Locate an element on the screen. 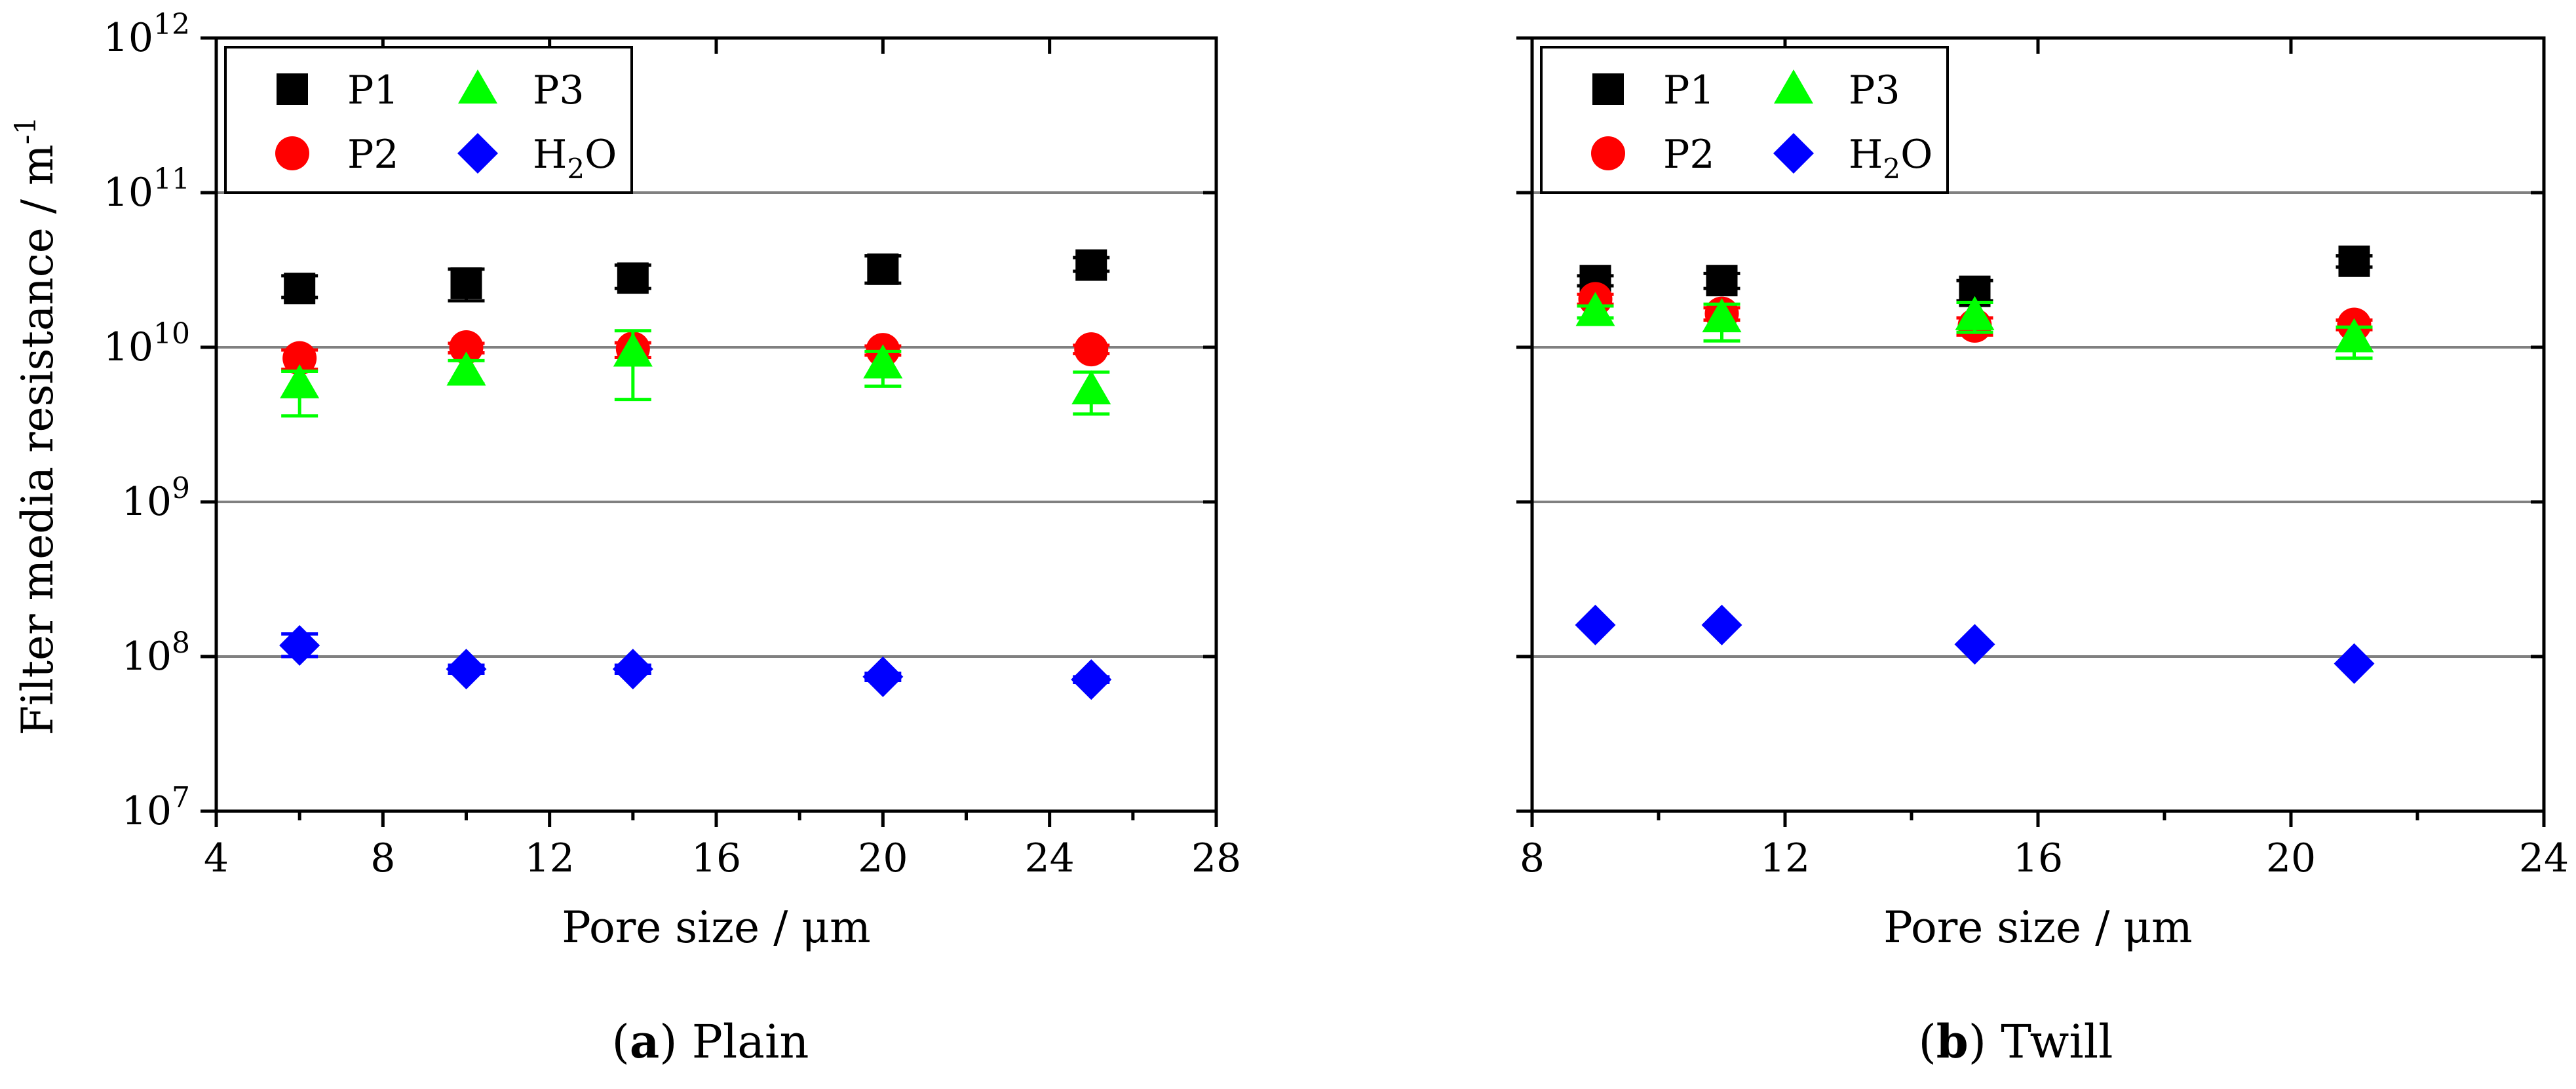 Image resolution: width=2576 pixels, height=1089 pixels. plain-x-tick-label: 16 is located at coordinates (716, 858).